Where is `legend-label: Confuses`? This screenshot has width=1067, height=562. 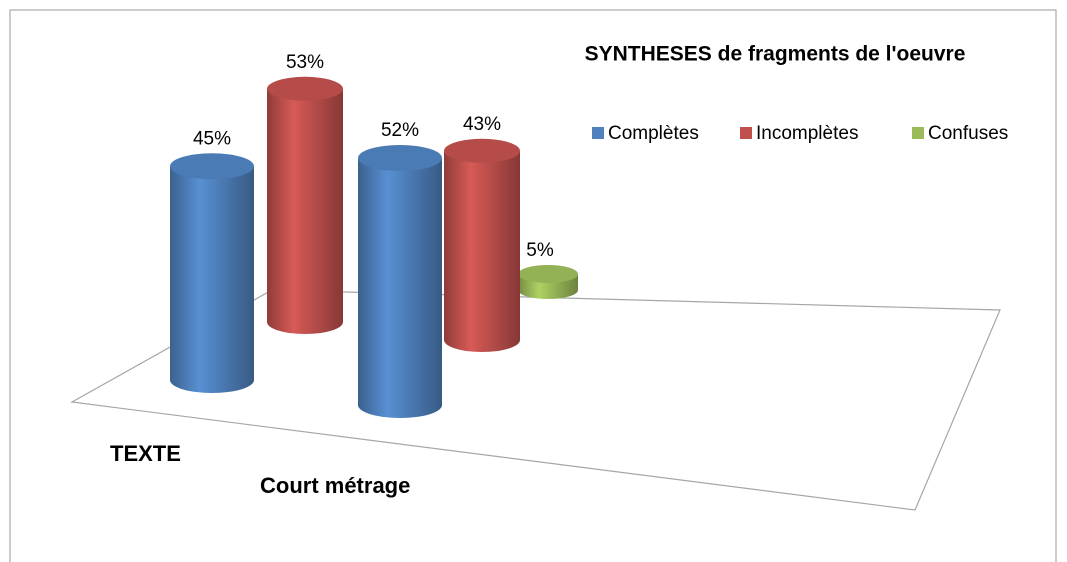 legend-label: Confuses is located at coordinates (968, 133).